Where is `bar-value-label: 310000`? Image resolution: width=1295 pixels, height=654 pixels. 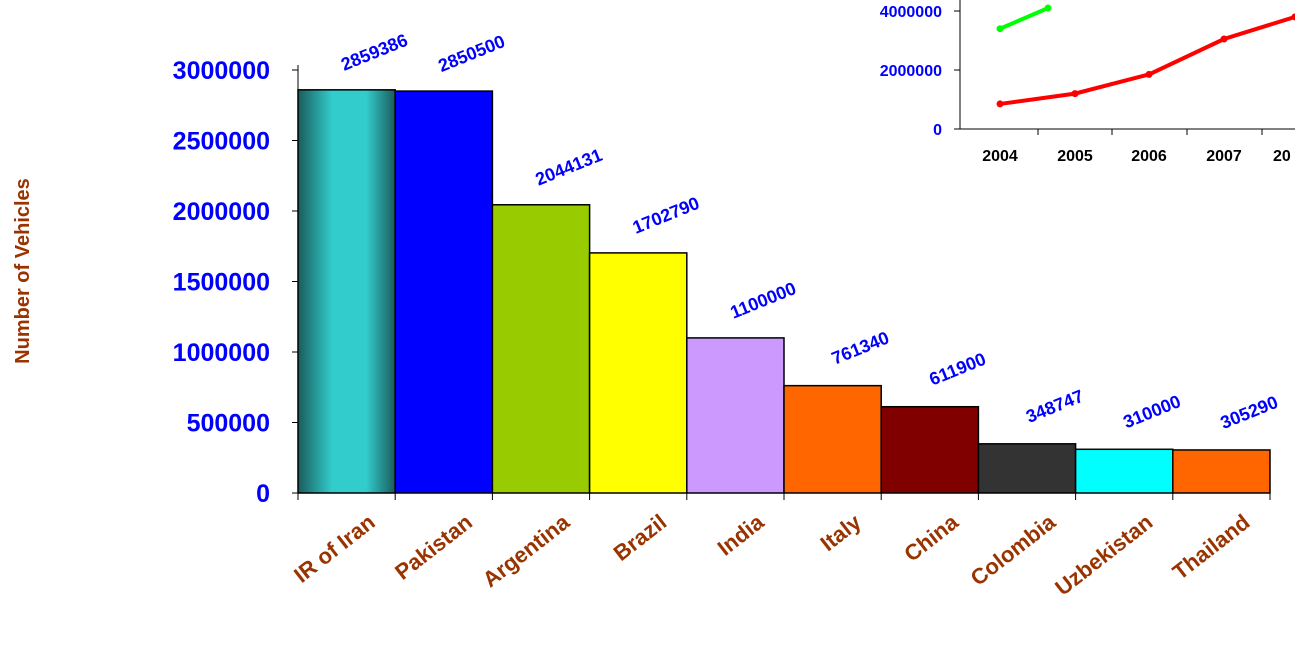
bar-value-label: 310000 is located at coordinates (1151, 411).